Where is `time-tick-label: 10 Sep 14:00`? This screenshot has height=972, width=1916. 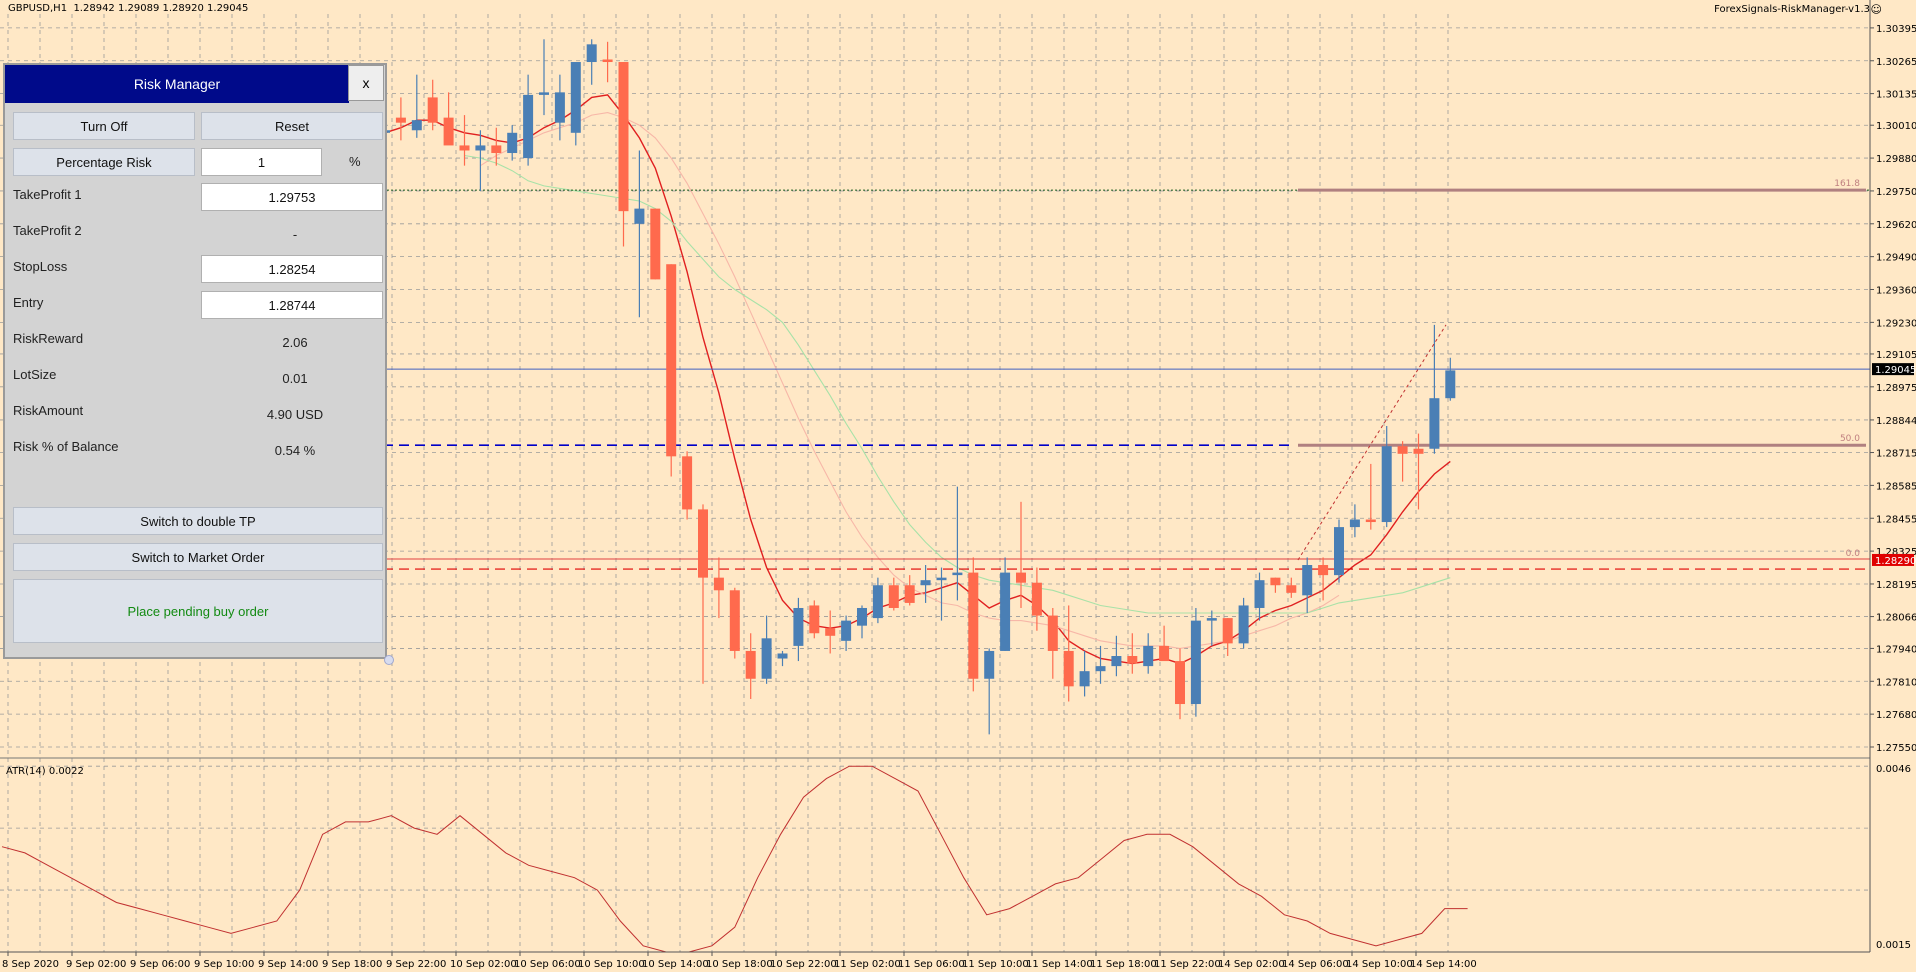
time-tick-label: 10 Sep 14:00 is located at coordinates (675, 964).